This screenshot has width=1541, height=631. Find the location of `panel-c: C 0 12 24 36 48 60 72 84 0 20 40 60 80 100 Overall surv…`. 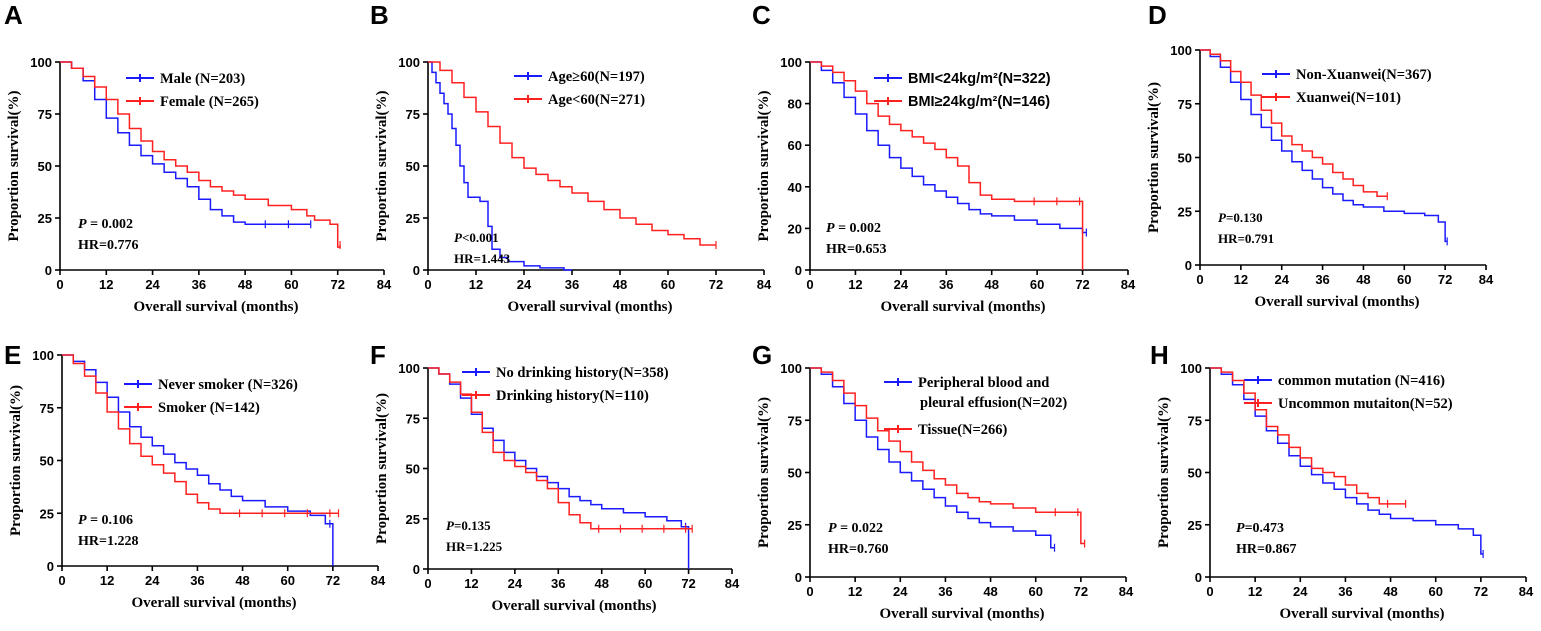

panel-c: C 0 12 24 36 48 60 72 84 0 20 40 60 80 100 Overall surv… is located at coordinates (944, 157).